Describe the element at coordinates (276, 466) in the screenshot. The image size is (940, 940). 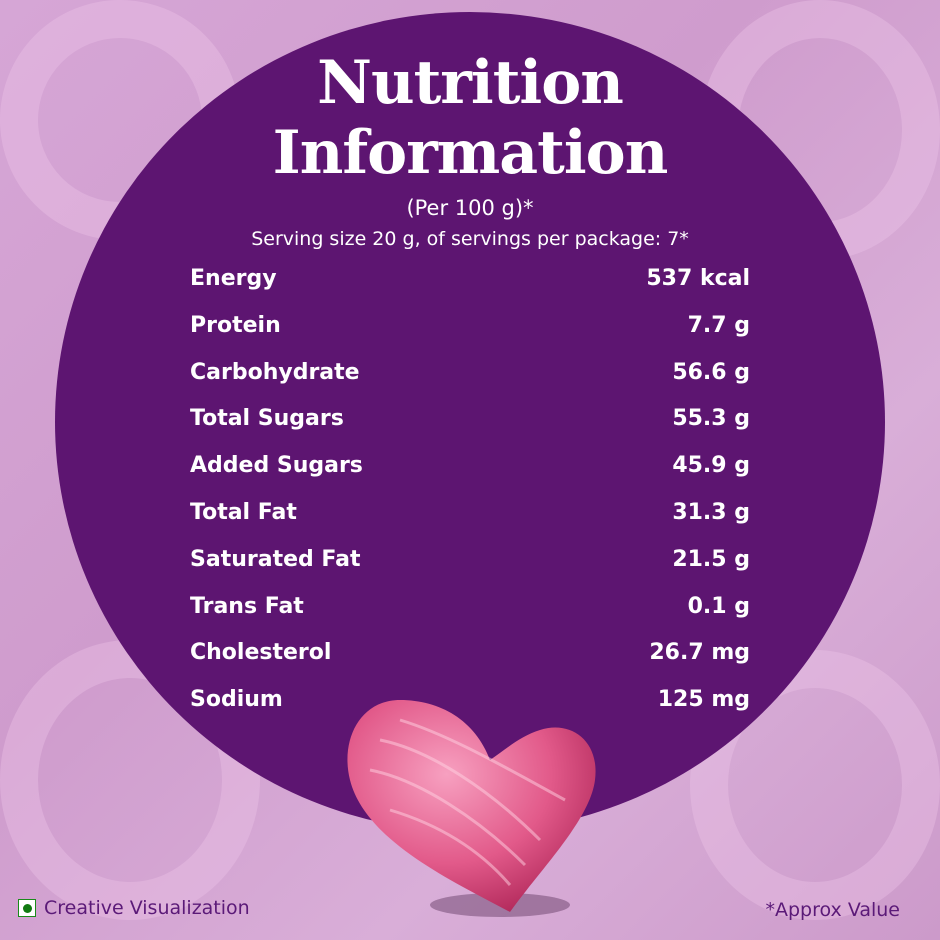
I see `nutrient-name: Added Sugars` at that location.